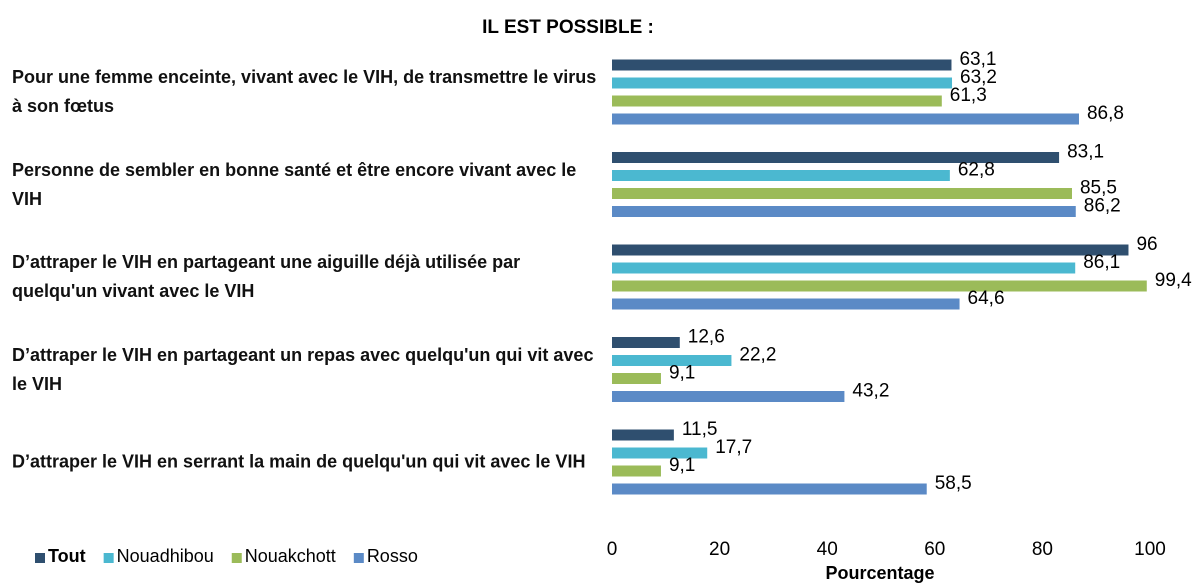 The width and height of the screenshot is (1200, 584). I want to click on value-label: 62,8, so click(976, 170).